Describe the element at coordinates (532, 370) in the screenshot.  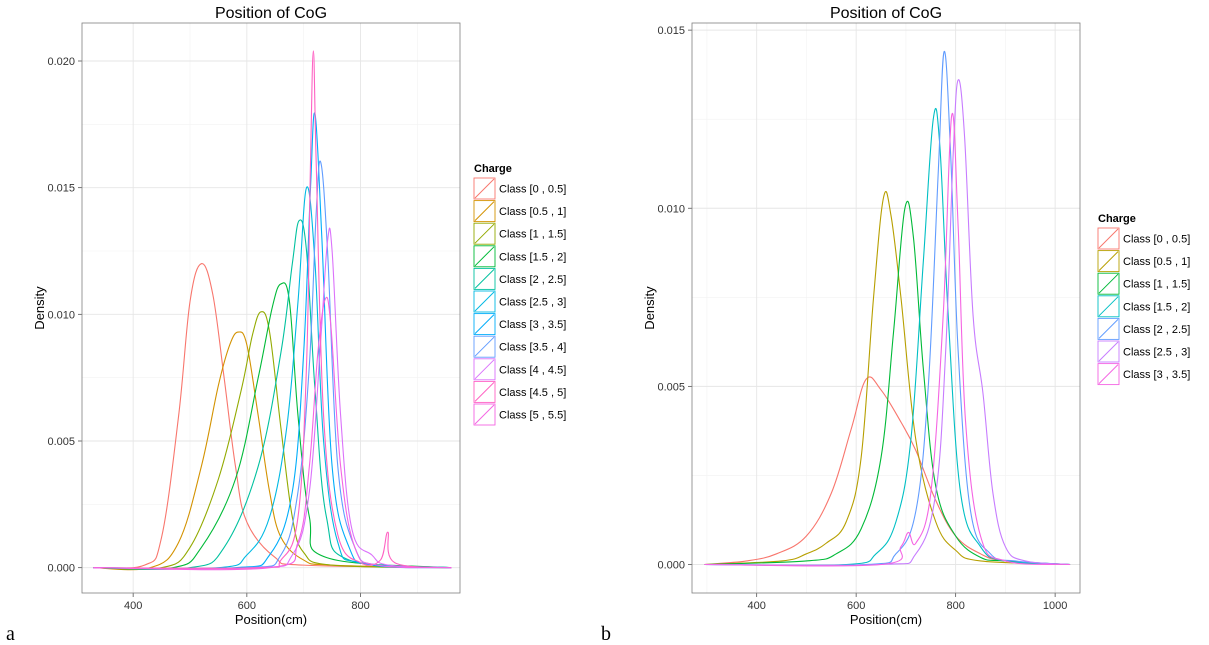
I see `legend-label: Class [4 , 4.5]` at that location.